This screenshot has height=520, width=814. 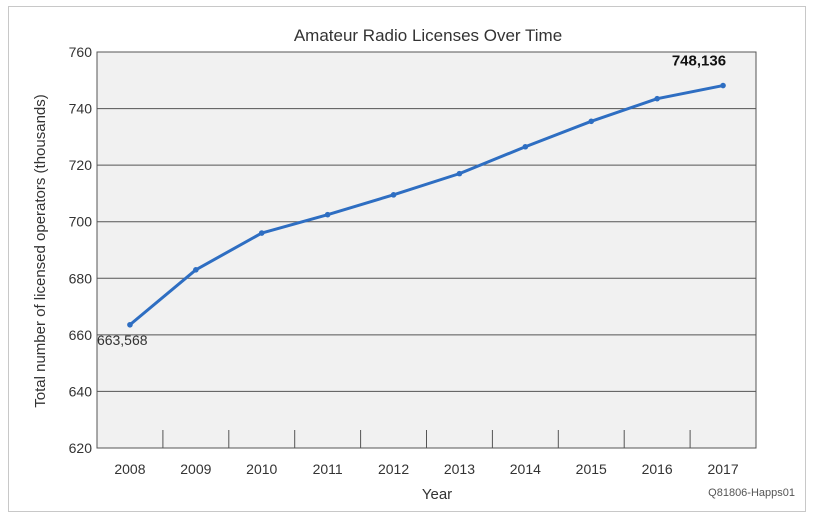 I want to click on chart-title: Amateur Radio Licenses Over Time, so click(x=428, y=35).